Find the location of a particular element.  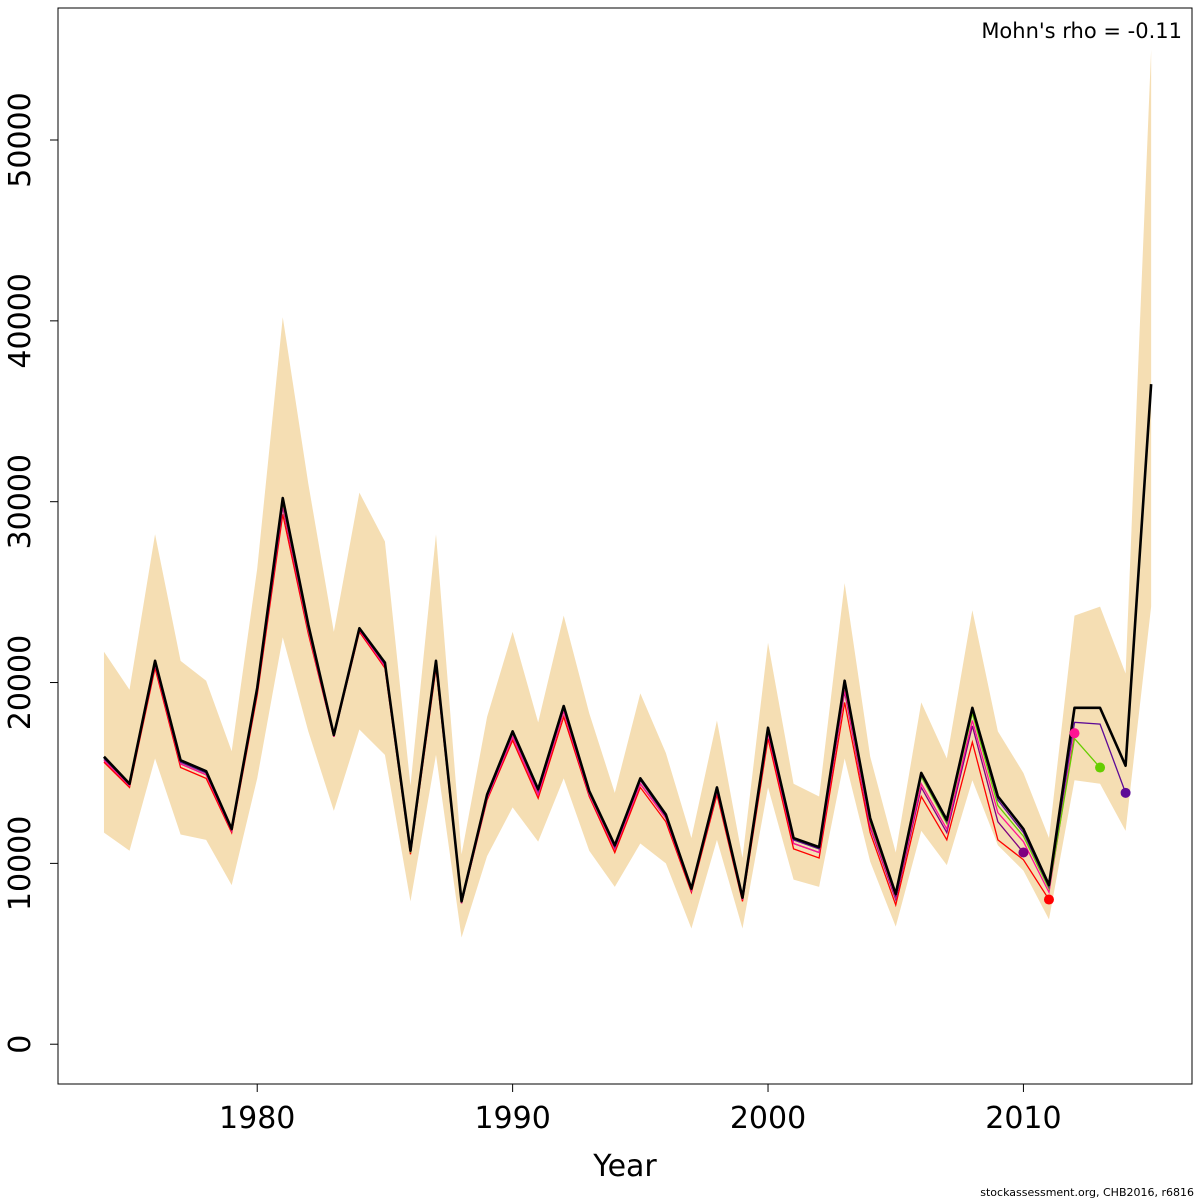

endpoint-layer is located at coordinates (1074, 816).